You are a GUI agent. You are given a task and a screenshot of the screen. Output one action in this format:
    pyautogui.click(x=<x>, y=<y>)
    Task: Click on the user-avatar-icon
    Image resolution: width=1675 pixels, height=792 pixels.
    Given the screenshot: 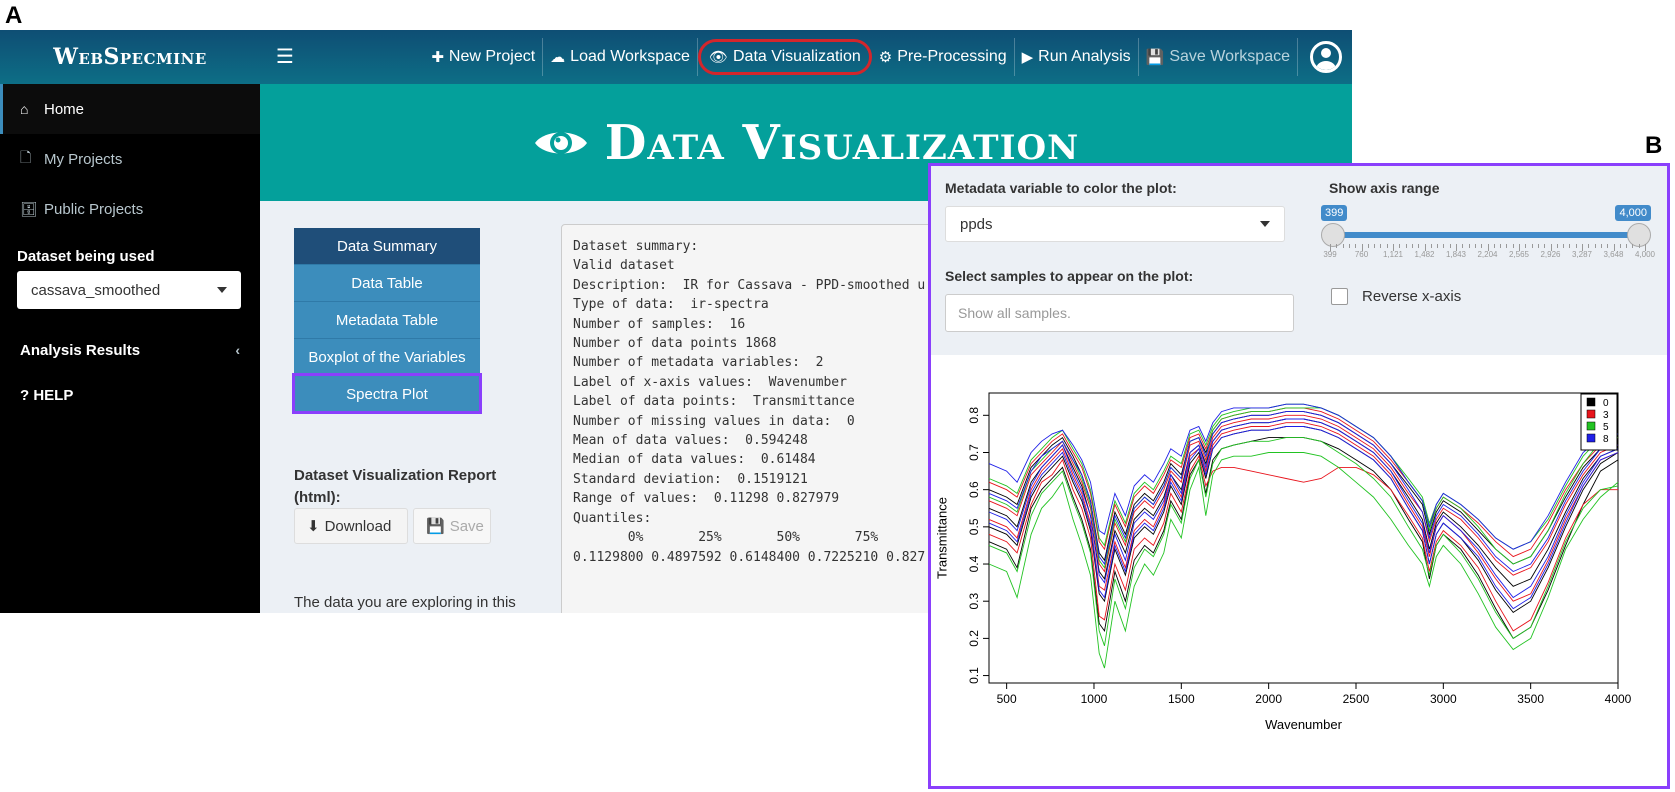 What is the action you would take?
    pyautogui.click(x=1326, y=57)
    